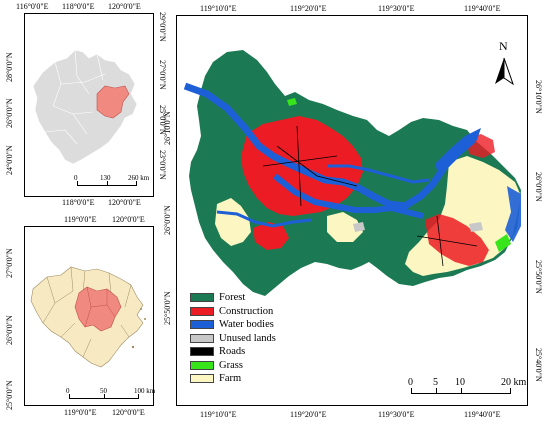  I want to click on water-sea-edge, so click(513, 214).